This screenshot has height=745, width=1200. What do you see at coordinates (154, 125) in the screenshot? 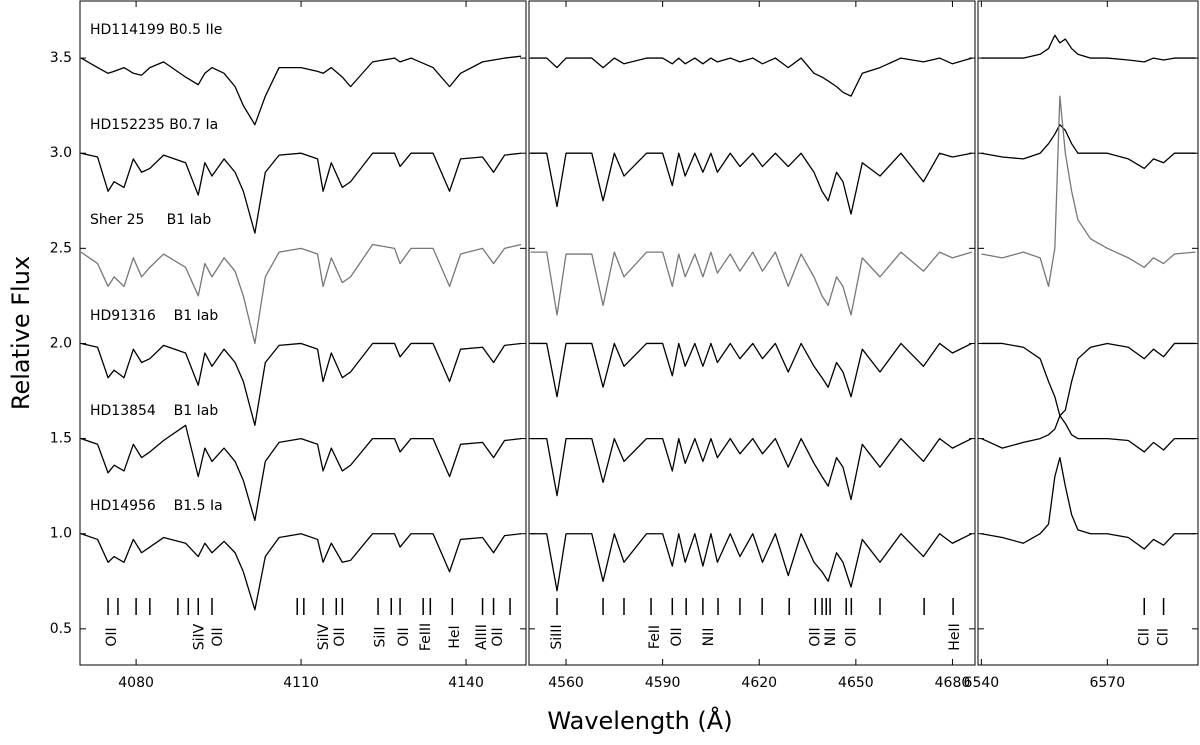
I see `spectrum-label: HD152235 B0.7 Ia` at bounding box center [154, 125].